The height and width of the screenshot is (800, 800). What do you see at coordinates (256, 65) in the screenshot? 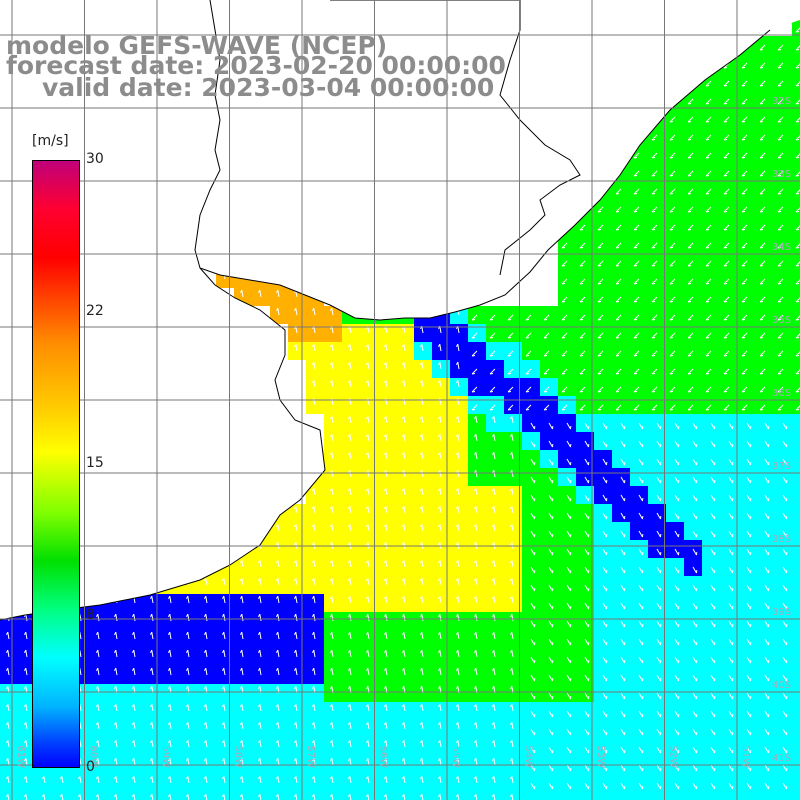
I see `forecast-date: forecast date: 2023-02-20 00:00:00` at bounding box center [256, 65].